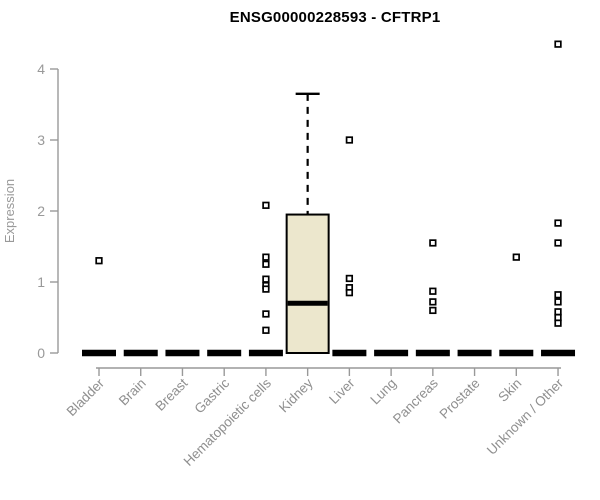  Describe the element at coordinates (296, 395) in the screenshot. I see `x-category-label: Kidney` at that location.